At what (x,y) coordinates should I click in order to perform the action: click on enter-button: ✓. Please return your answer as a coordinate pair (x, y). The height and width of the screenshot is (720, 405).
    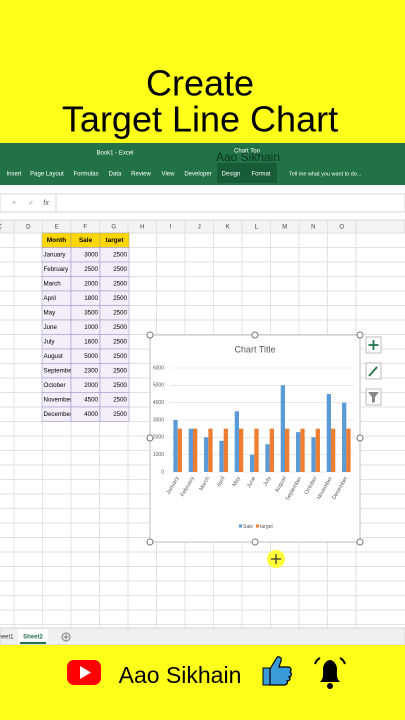
    Looking at the image, I should click on (31, 203).